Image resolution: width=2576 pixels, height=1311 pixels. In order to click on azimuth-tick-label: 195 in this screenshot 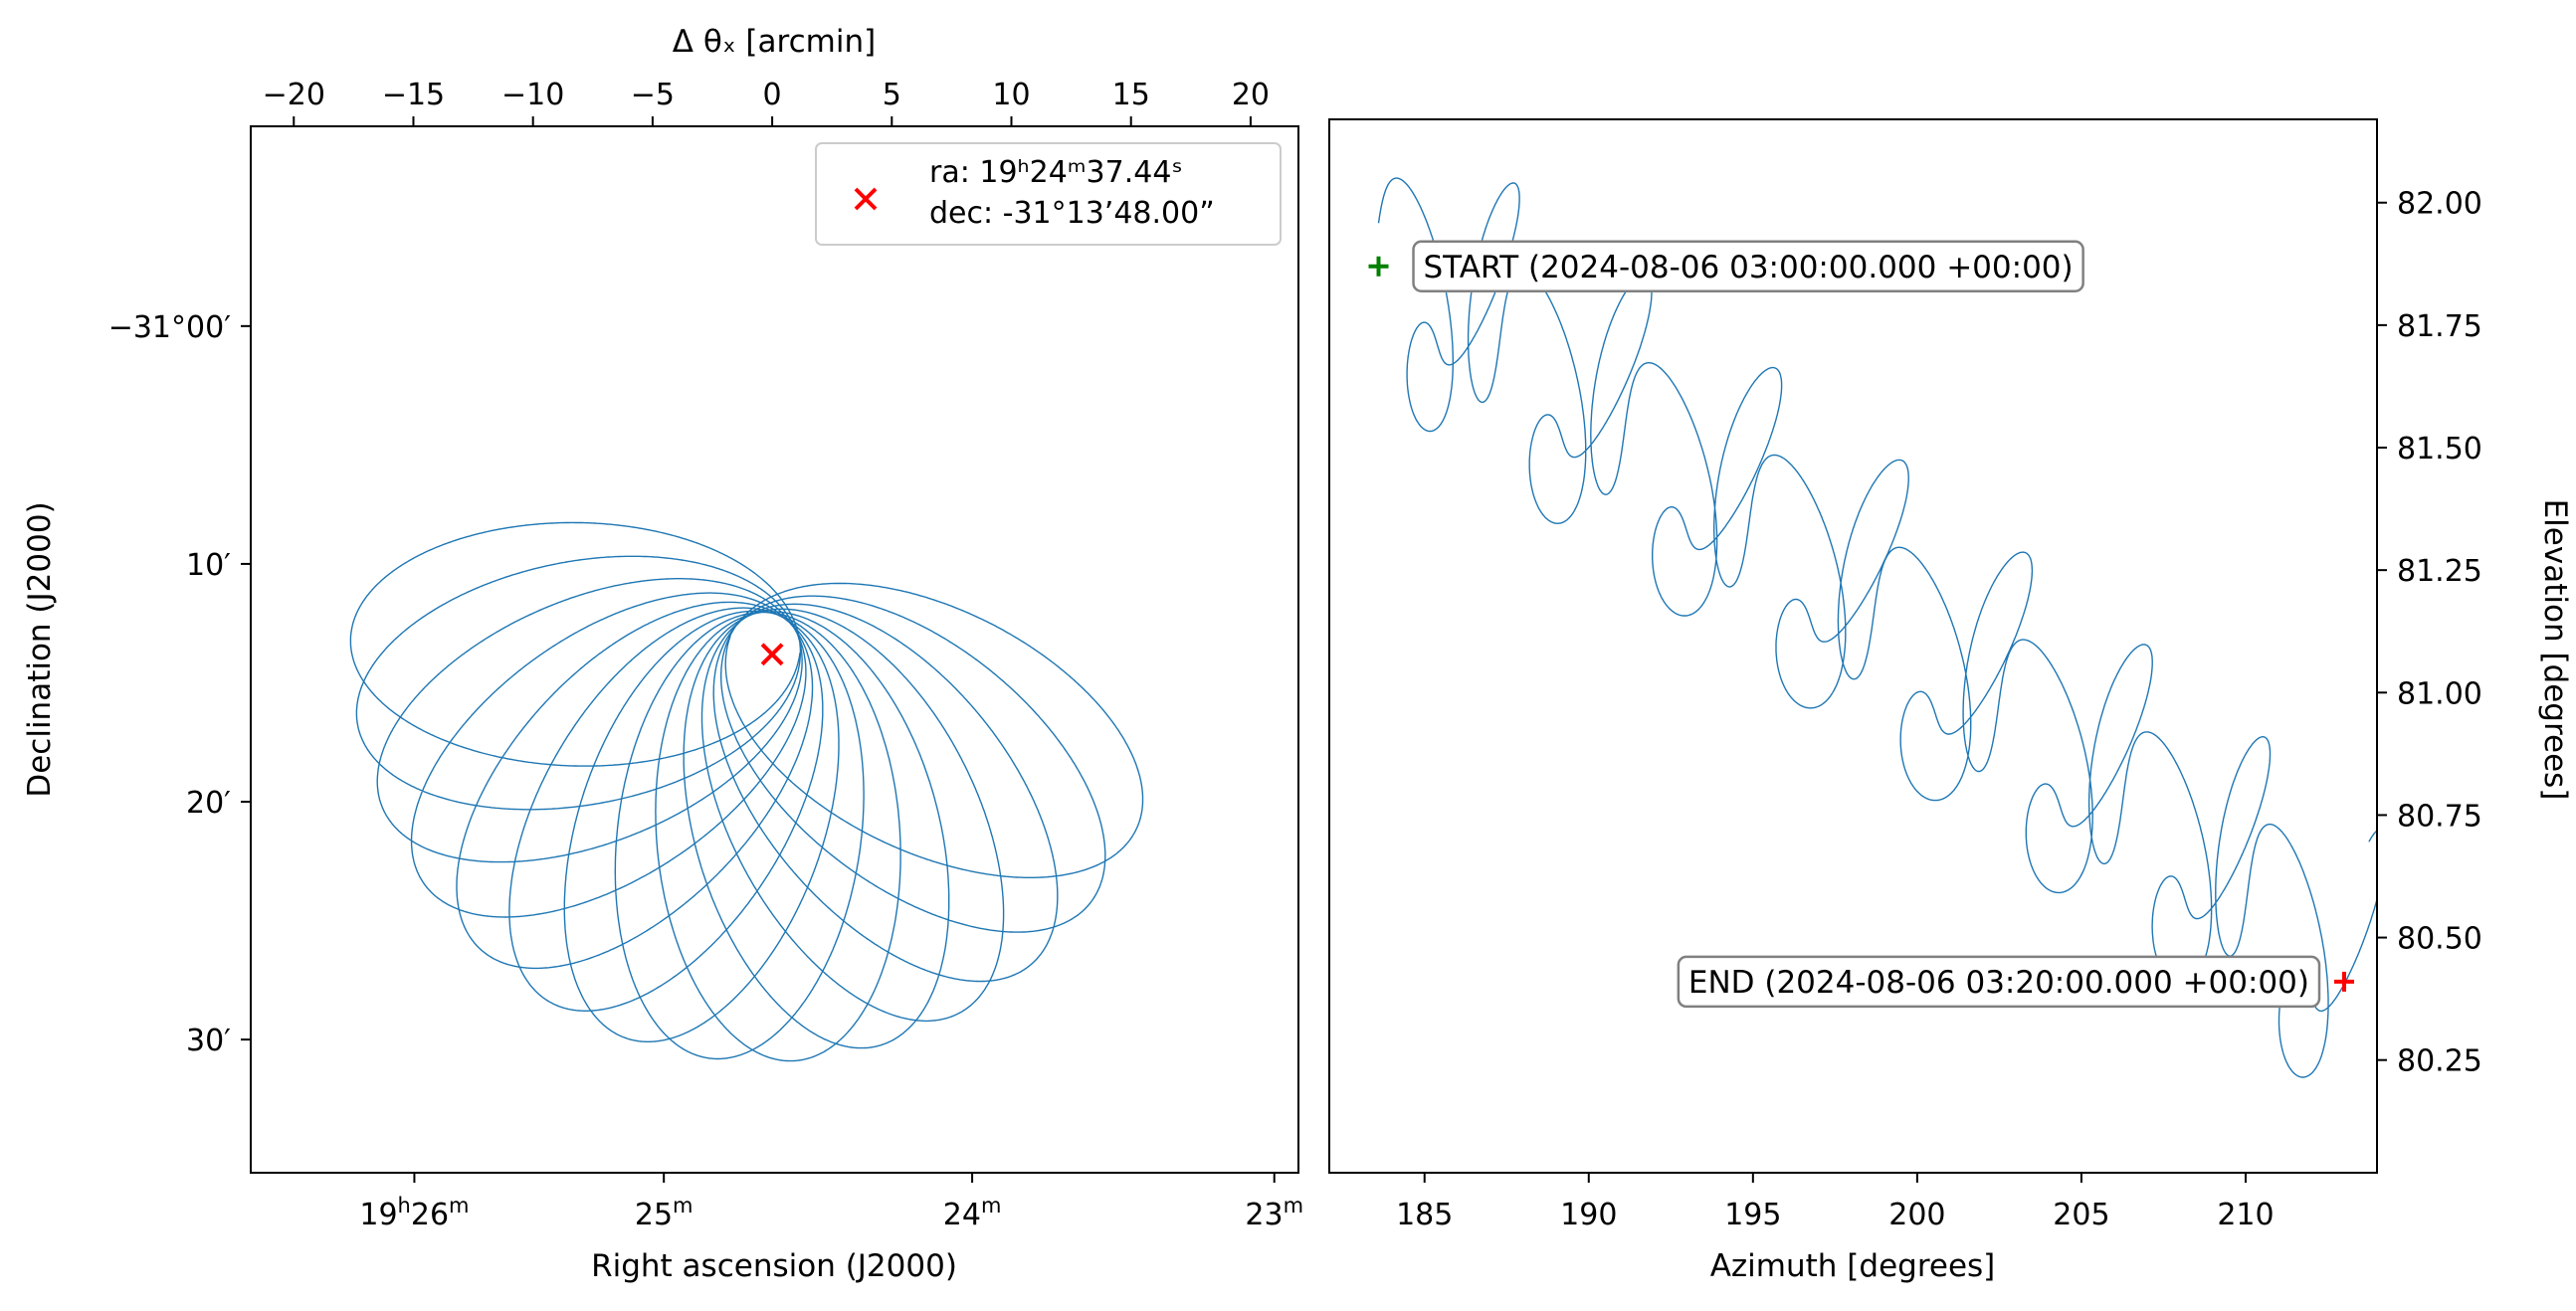, I will do `click(1752, 1215)`.